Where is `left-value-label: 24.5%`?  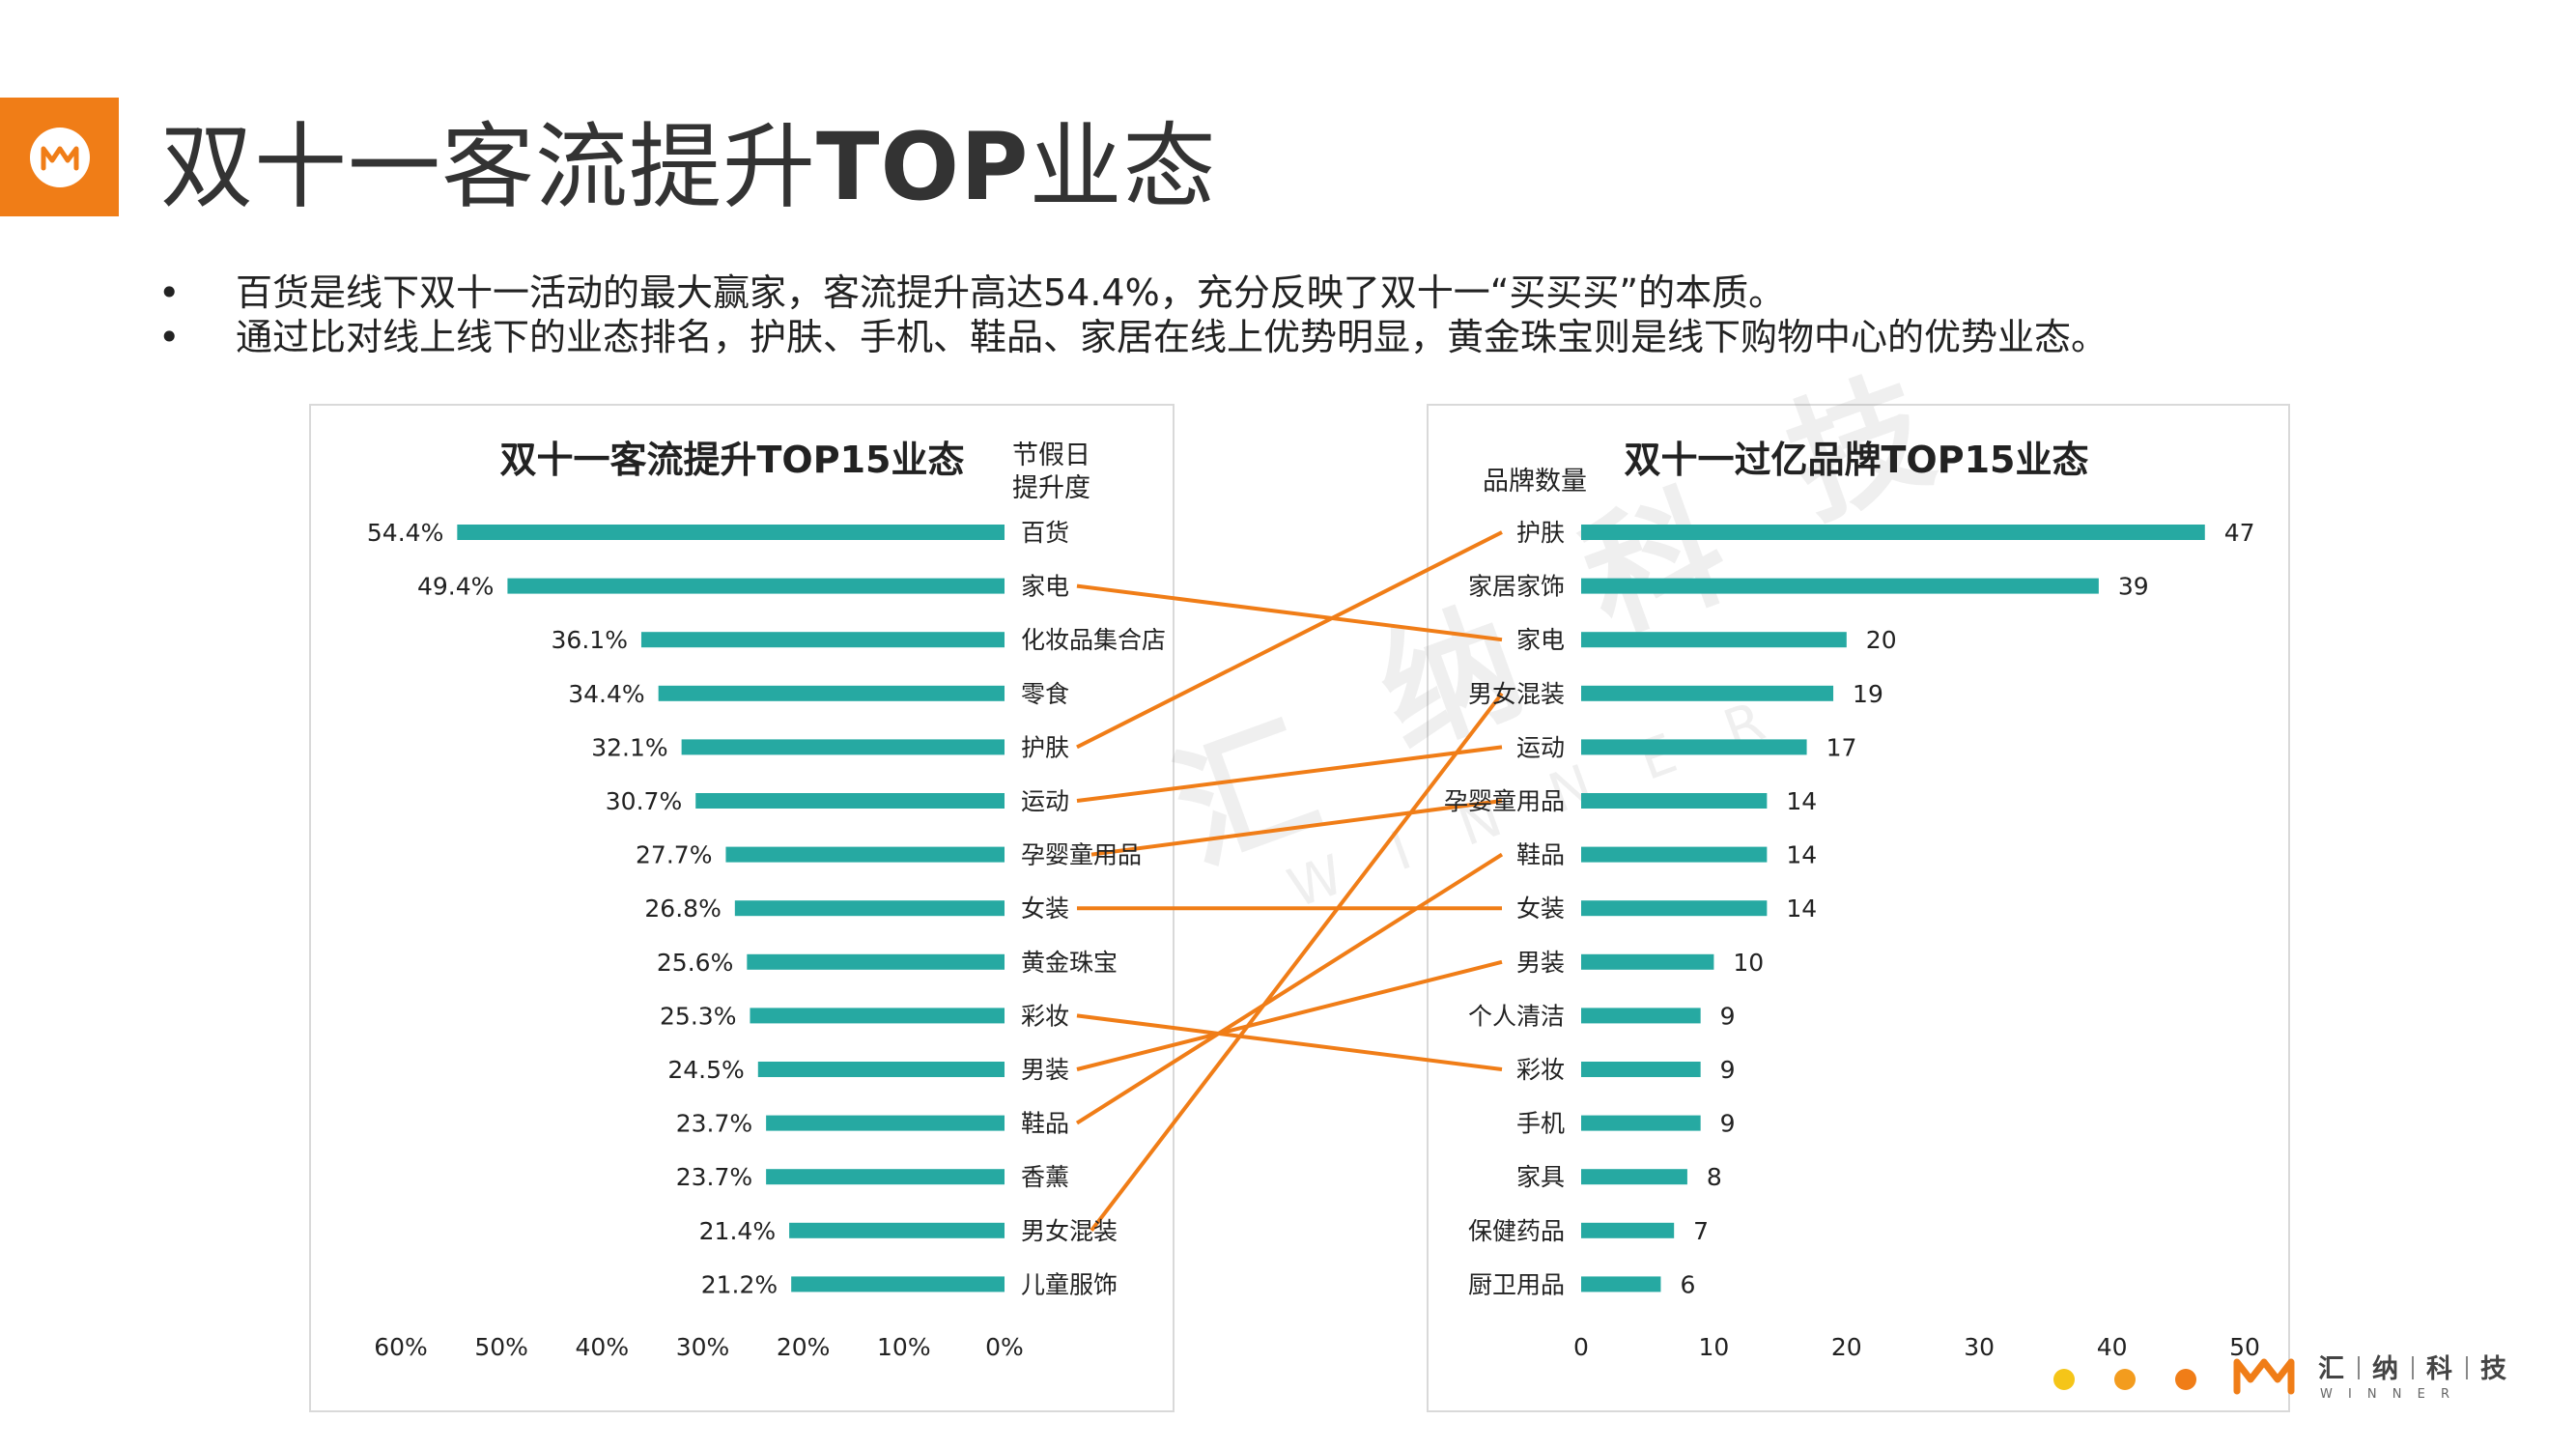
left-value-label: 24.5% is located at coordinates (705, 1070).